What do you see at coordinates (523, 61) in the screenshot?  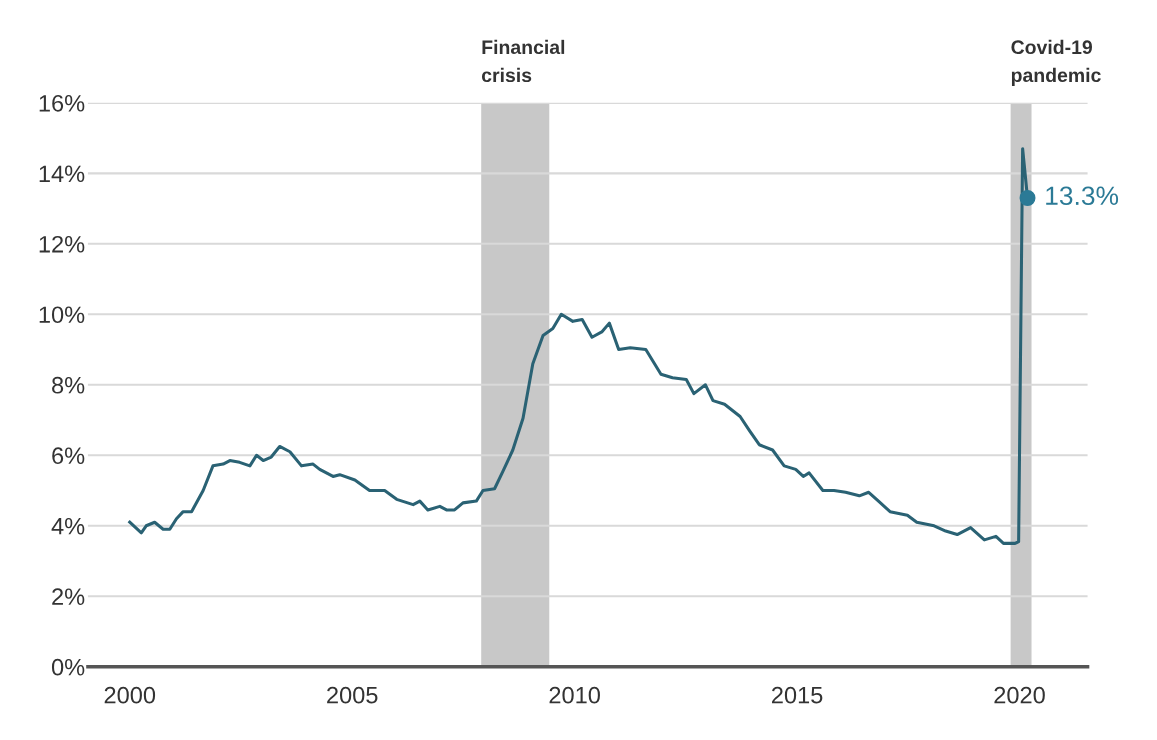 I see `band-label: Financial crisis` at bounding box center [523, 61].